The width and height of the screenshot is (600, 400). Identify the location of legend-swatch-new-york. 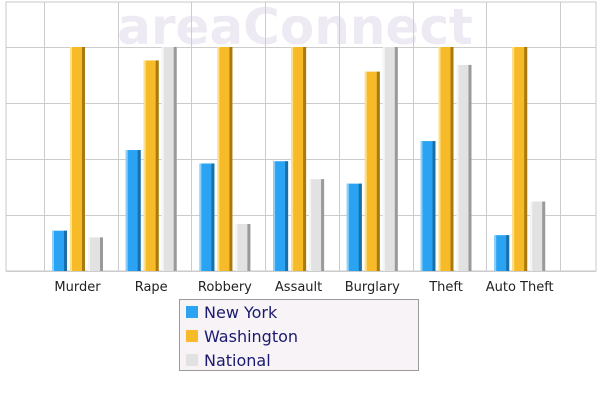
(192, 312).